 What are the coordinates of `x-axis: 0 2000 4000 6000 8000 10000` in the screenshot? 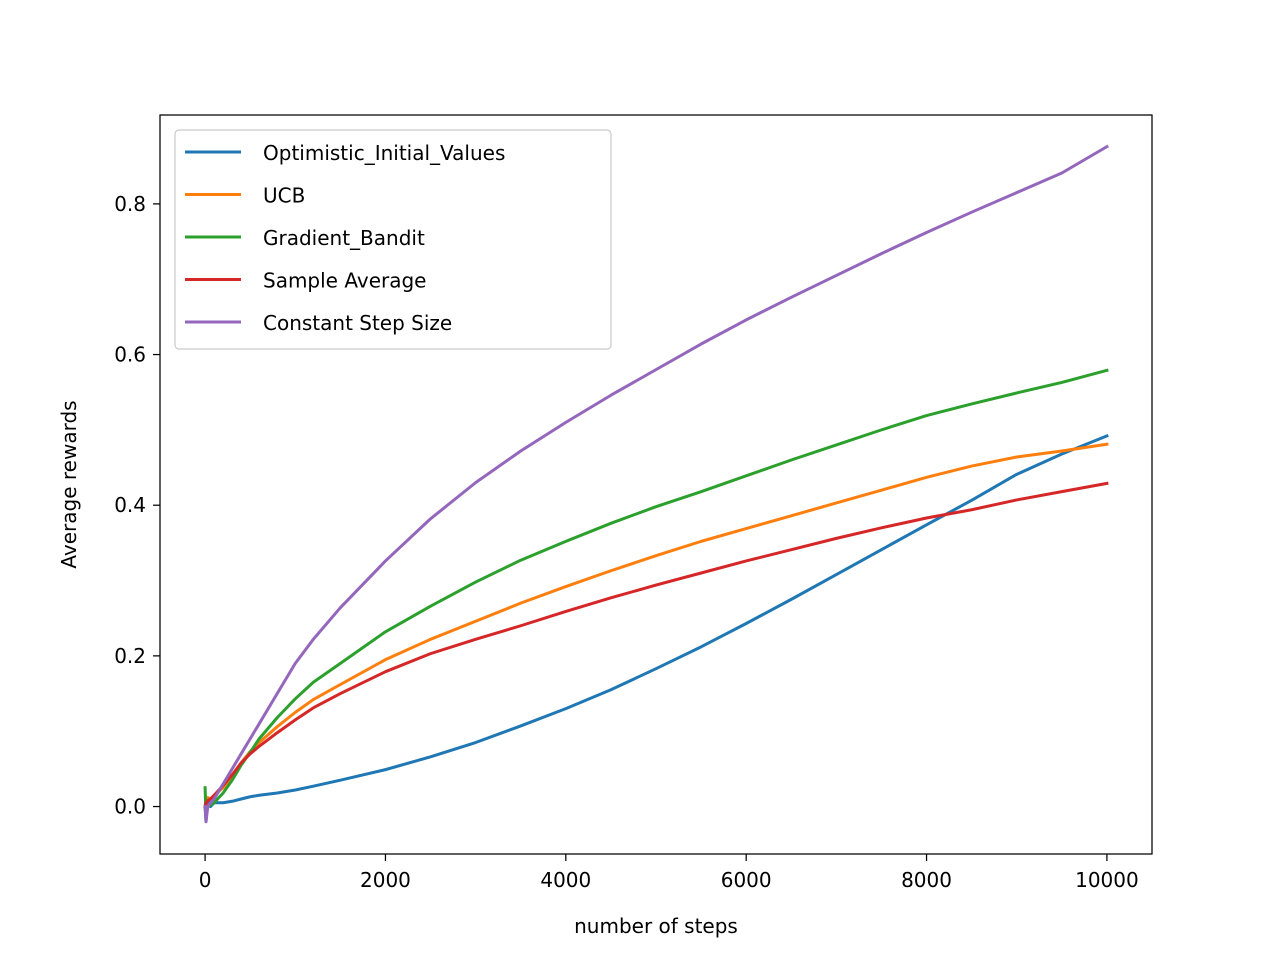 It's located at (669, 873).